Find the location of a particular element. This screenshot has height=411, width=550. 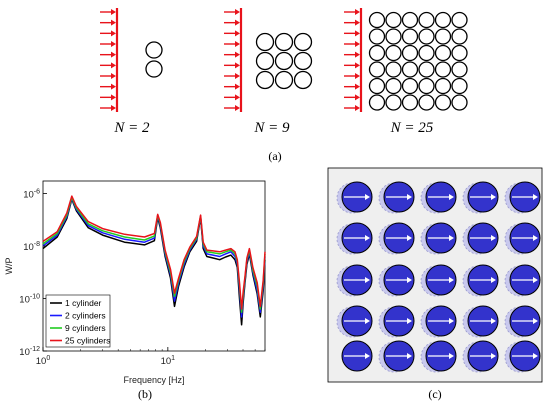

legend-entry: 9 cylinders is located at coordinates (85, 328).